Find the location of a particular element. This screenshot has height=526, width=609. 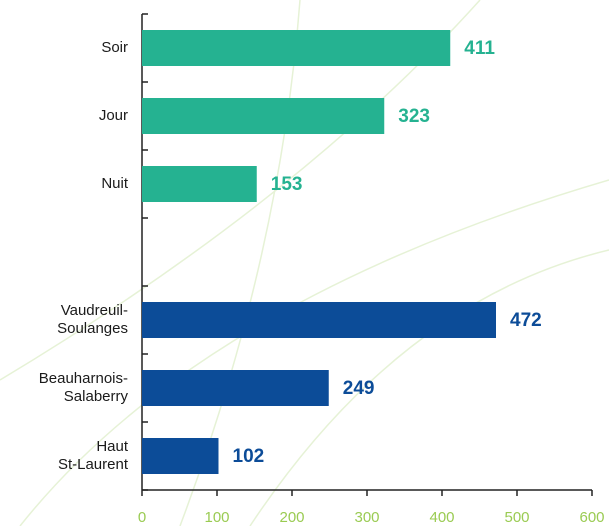

x-tick-label: 200 is located at coordinates (291, 517).